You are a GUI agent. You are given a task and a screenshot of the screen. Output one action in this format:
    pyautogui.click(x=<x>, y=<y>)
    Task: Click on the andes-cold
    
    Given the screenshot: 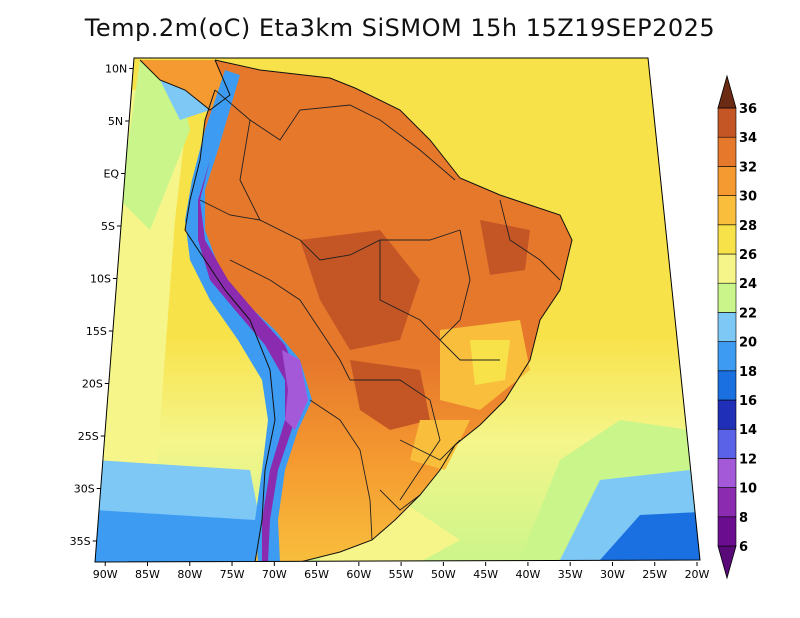 What is the action you would take?
    pyautogui.click(x=249, y=361)
    